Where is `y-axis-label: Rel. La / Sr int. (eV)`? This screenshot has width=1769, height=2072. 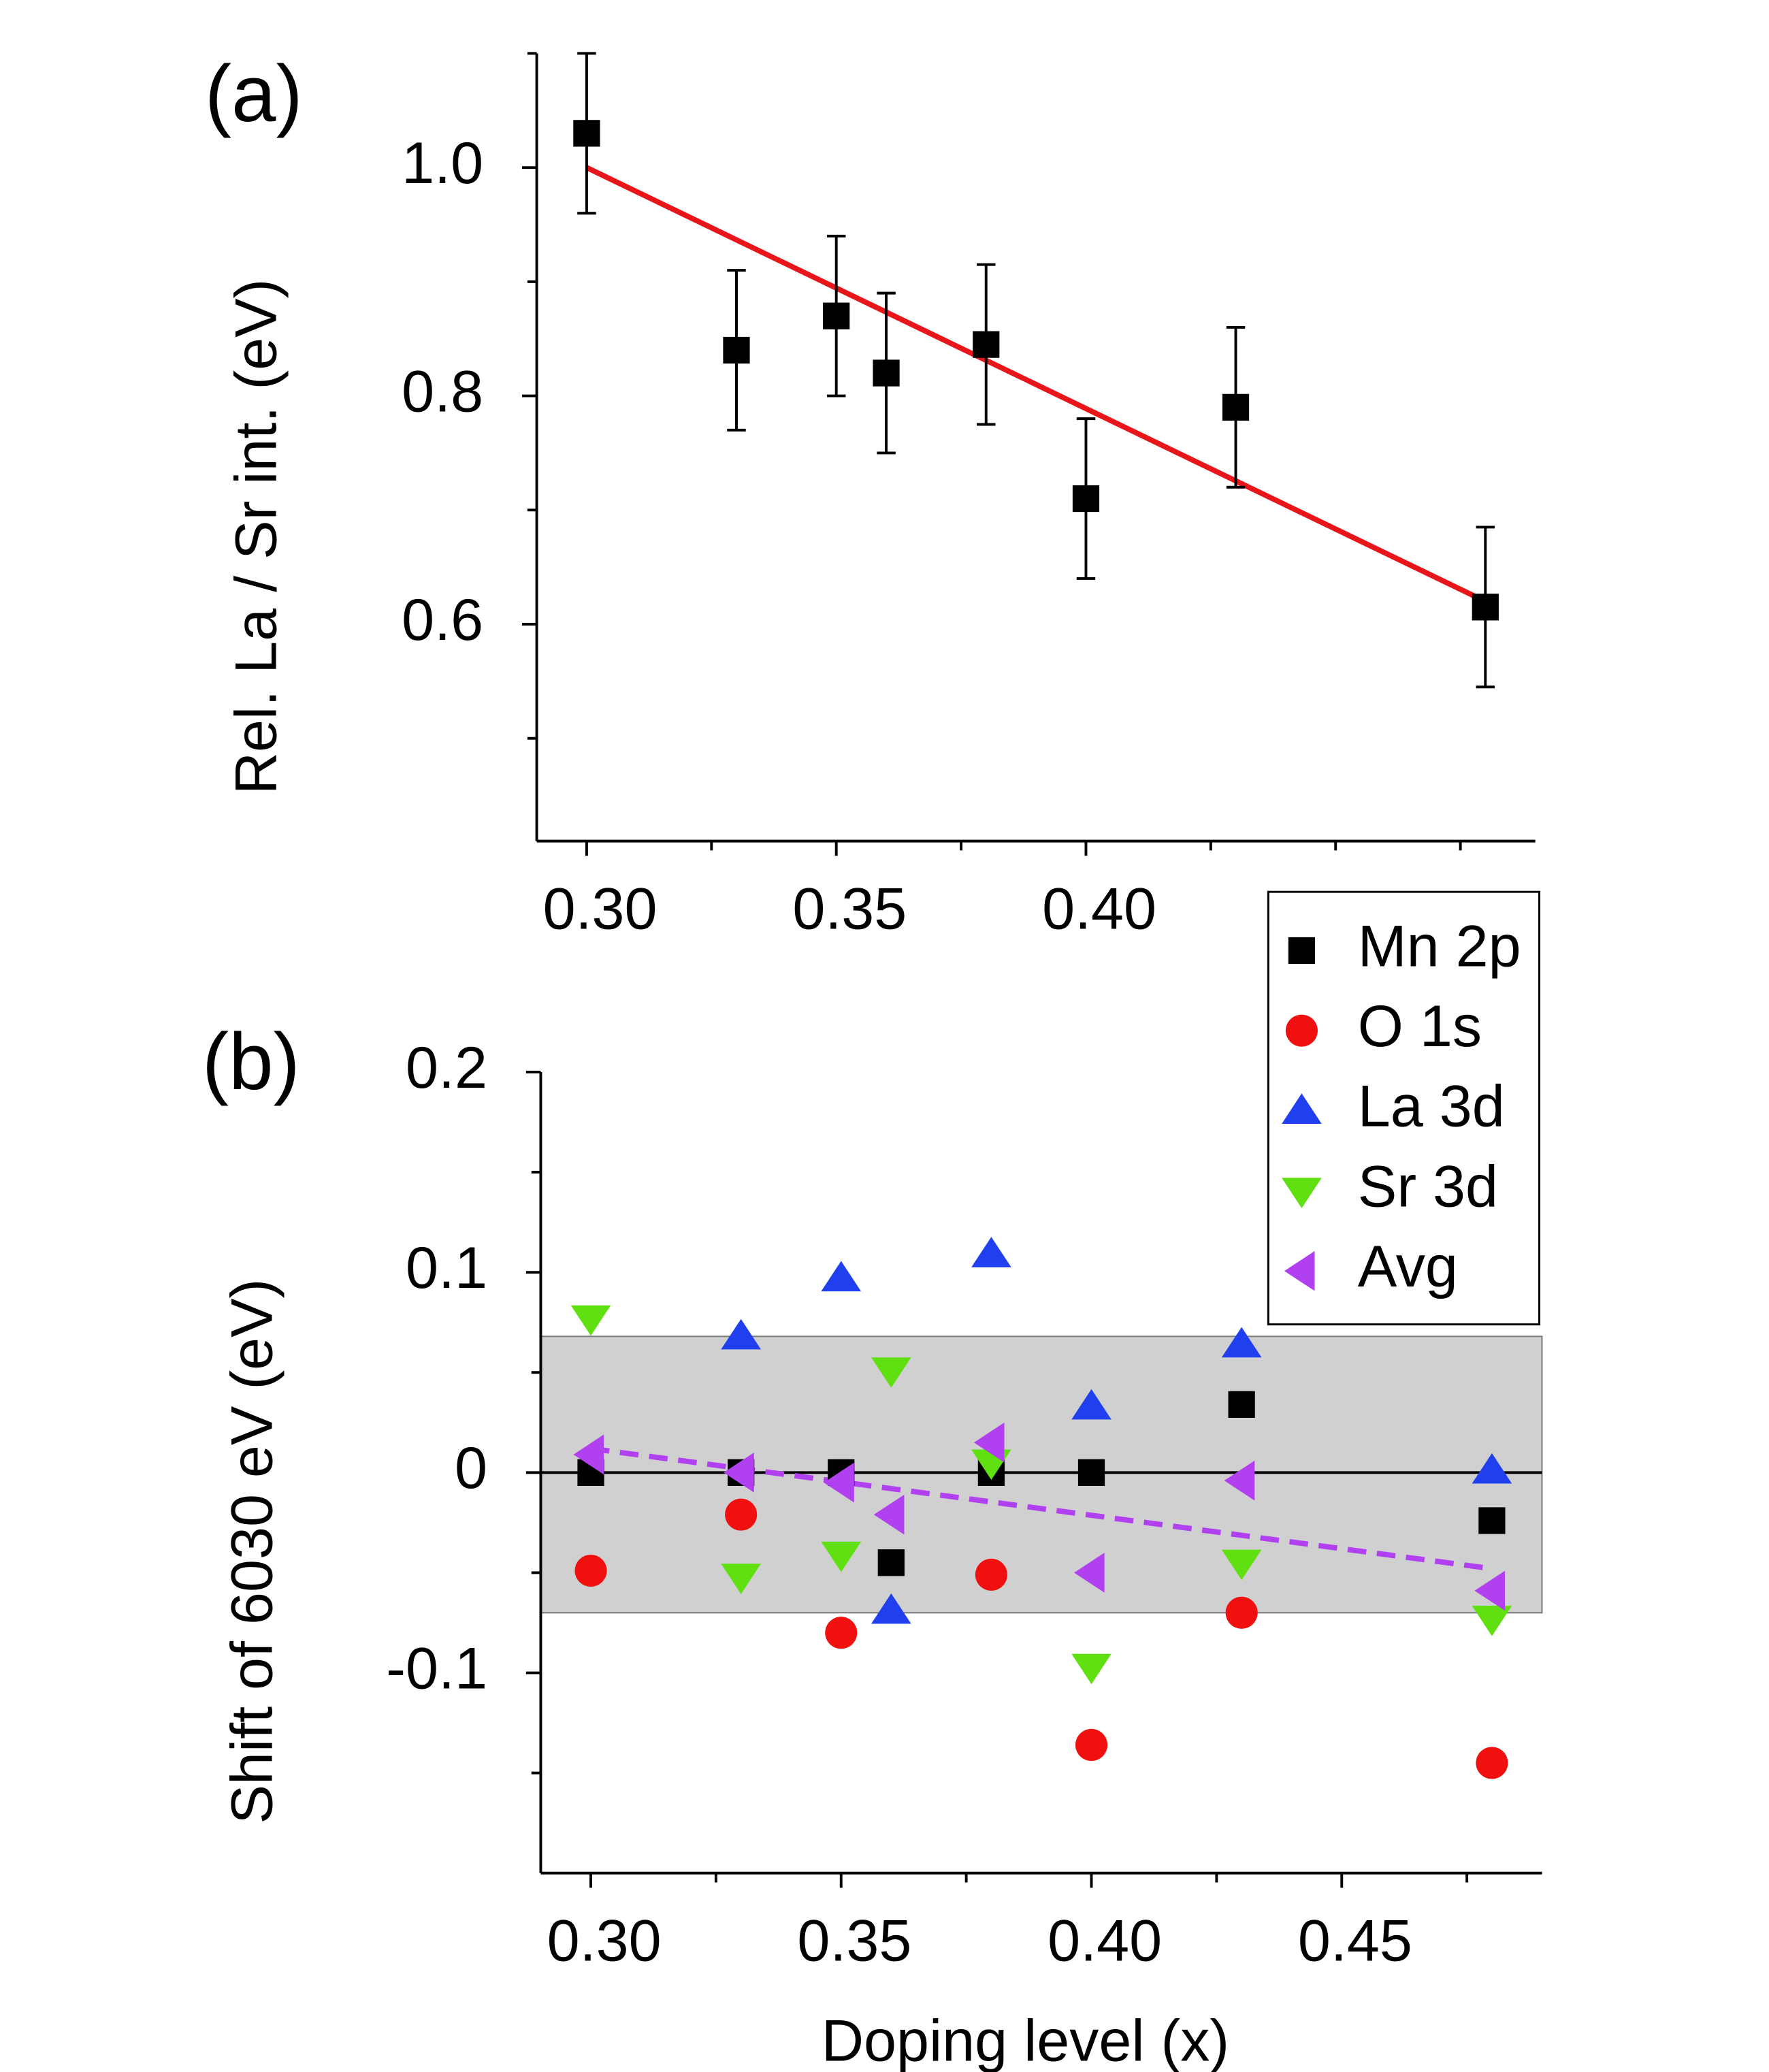 y-axis-label: Rel. La / Sr int. (eV) is located at coordinates (256, 537).